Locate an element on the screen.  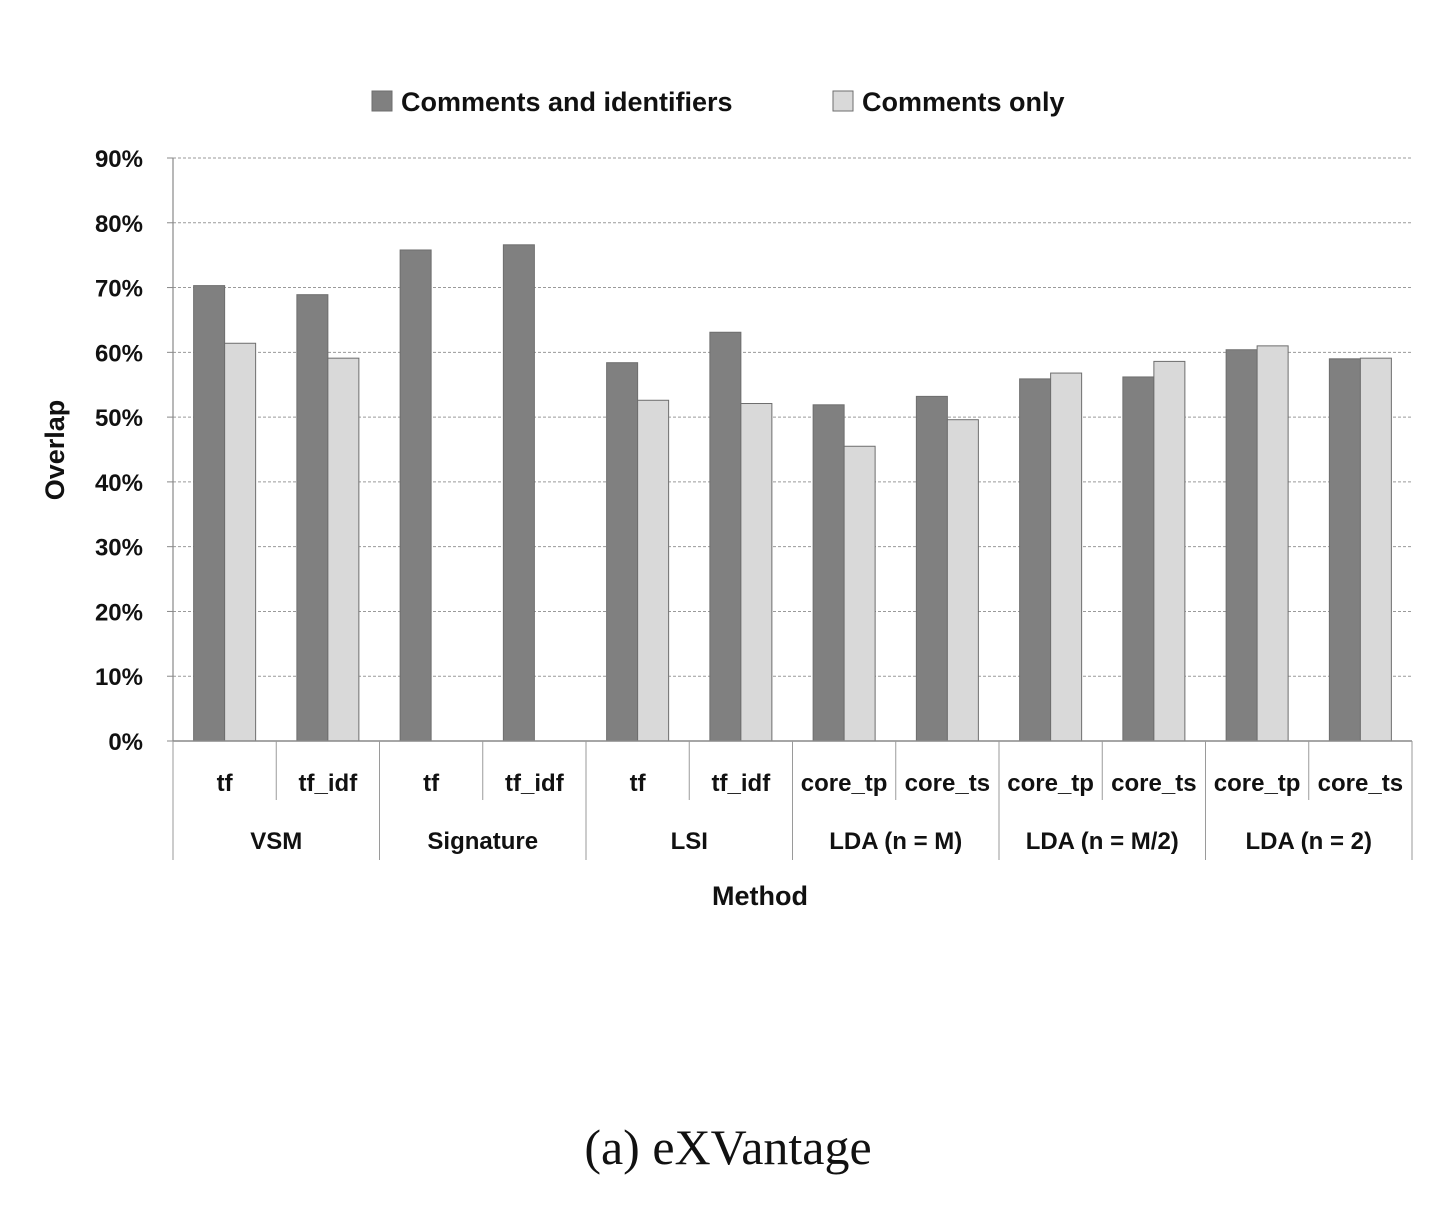
legend-label: Comments only is located at coordinates (963, 102).